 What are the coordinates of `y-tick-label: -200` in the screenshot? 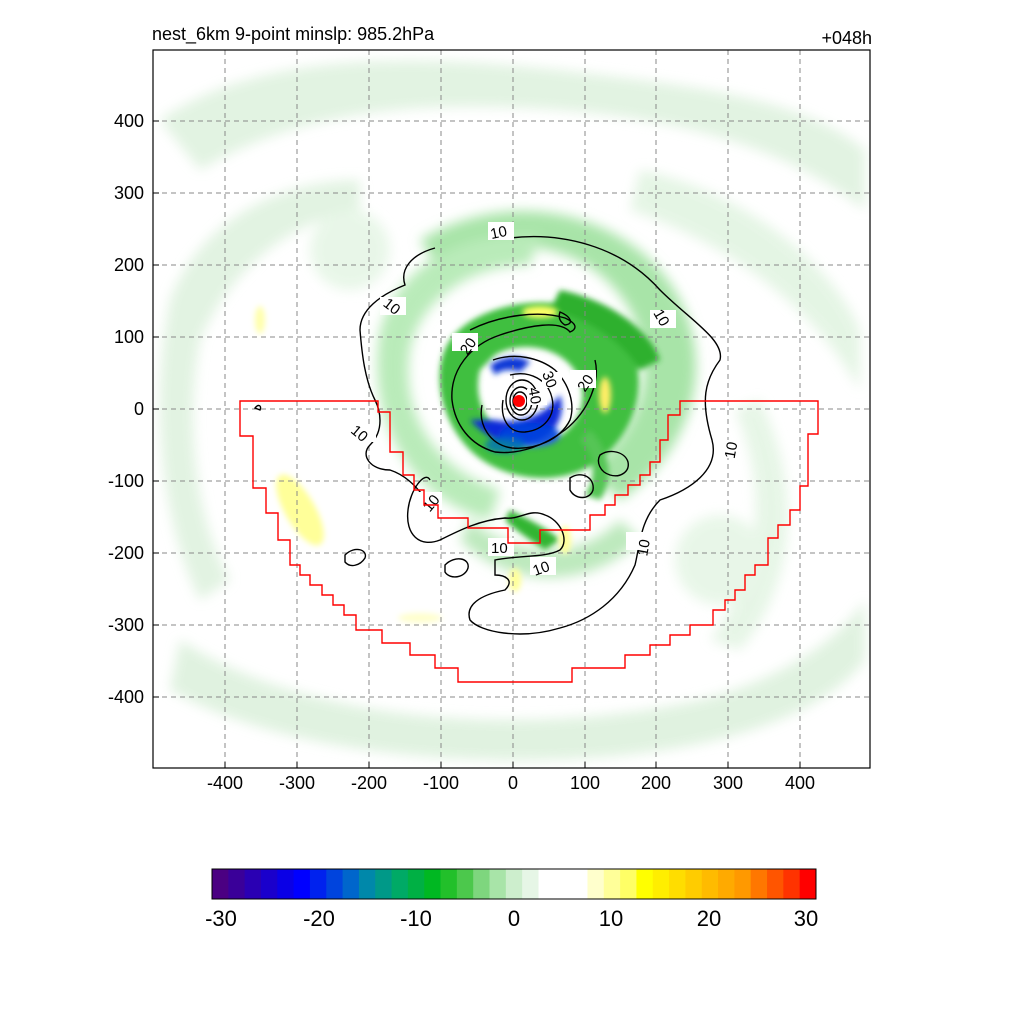 It's located at (126, 553).